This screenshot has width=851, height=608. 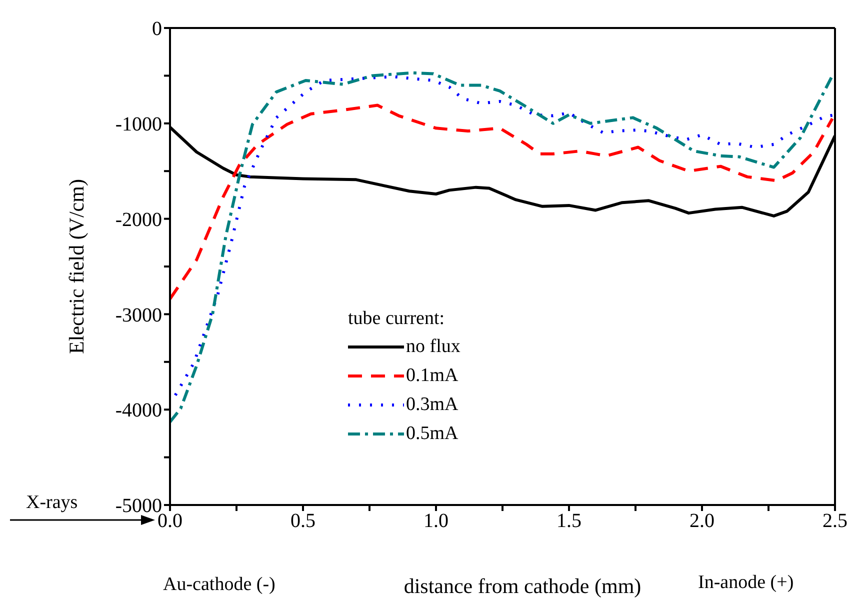 I want to click on x-tick-label: 1.0, so click(x=436, y=521).